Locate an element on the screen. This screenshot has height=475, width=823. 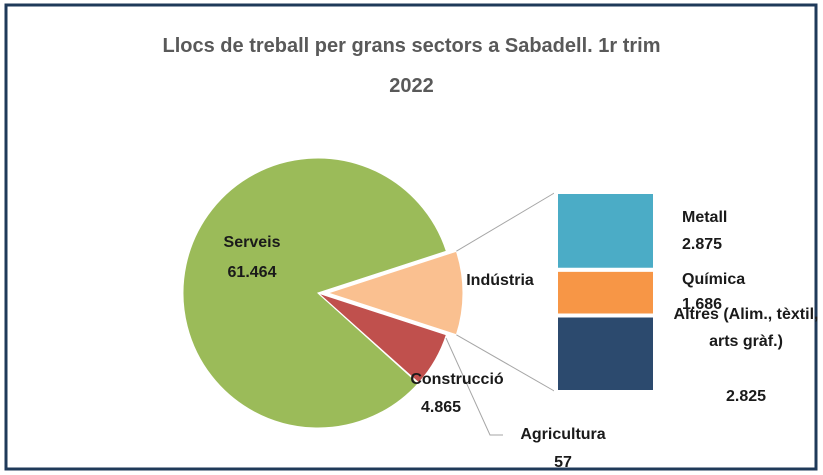
slice-value: 61.464 is located at coordinates (252, 272).